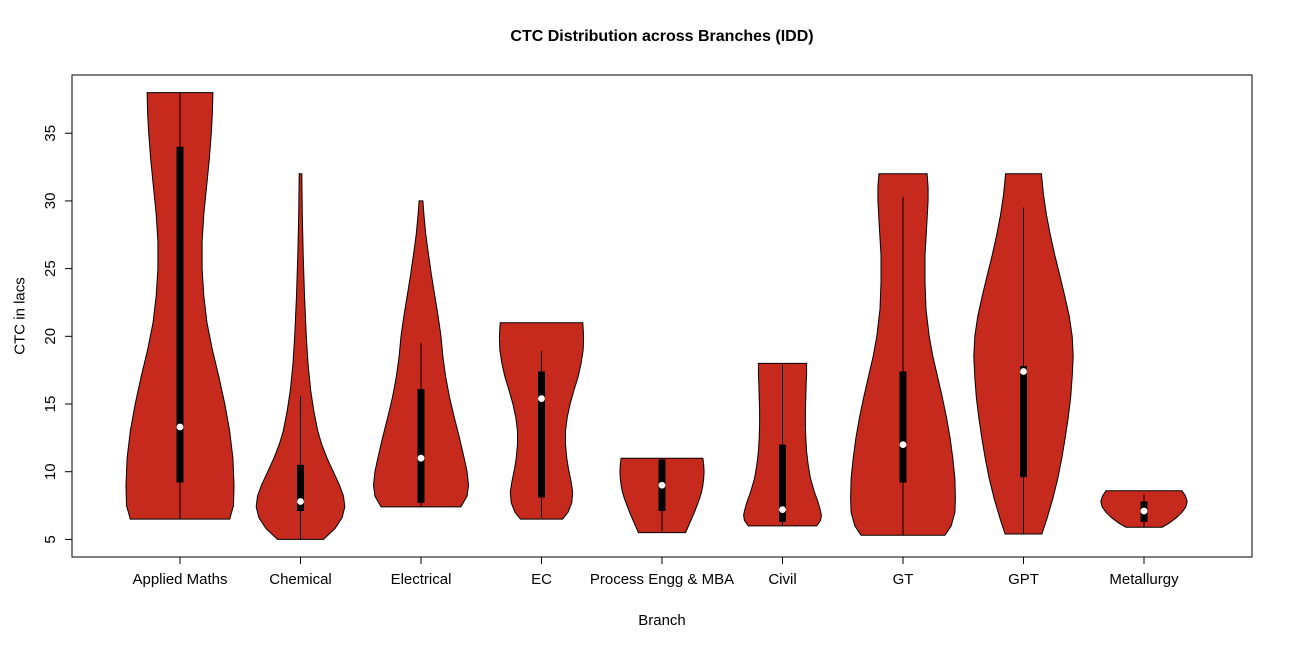 This screenshot has height=653, width=1294. What do you see at coordinates (662, 620) in the screenshot?
I see `x-axis-title: Branch` at bounding box center [662, 620].